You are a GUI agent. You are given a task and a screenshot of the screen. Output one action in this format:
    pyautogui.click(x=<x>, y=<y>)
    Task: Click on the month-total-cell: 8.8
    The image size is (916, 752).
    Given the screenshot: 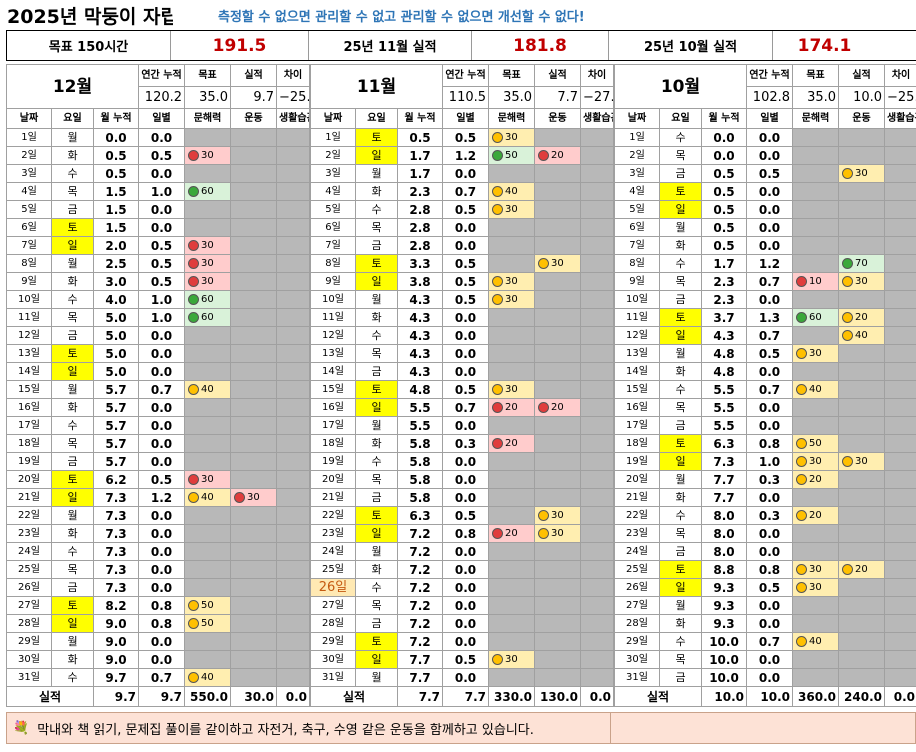 What is the action you would take?
    pyautogui.click(x=724, y=569)
    